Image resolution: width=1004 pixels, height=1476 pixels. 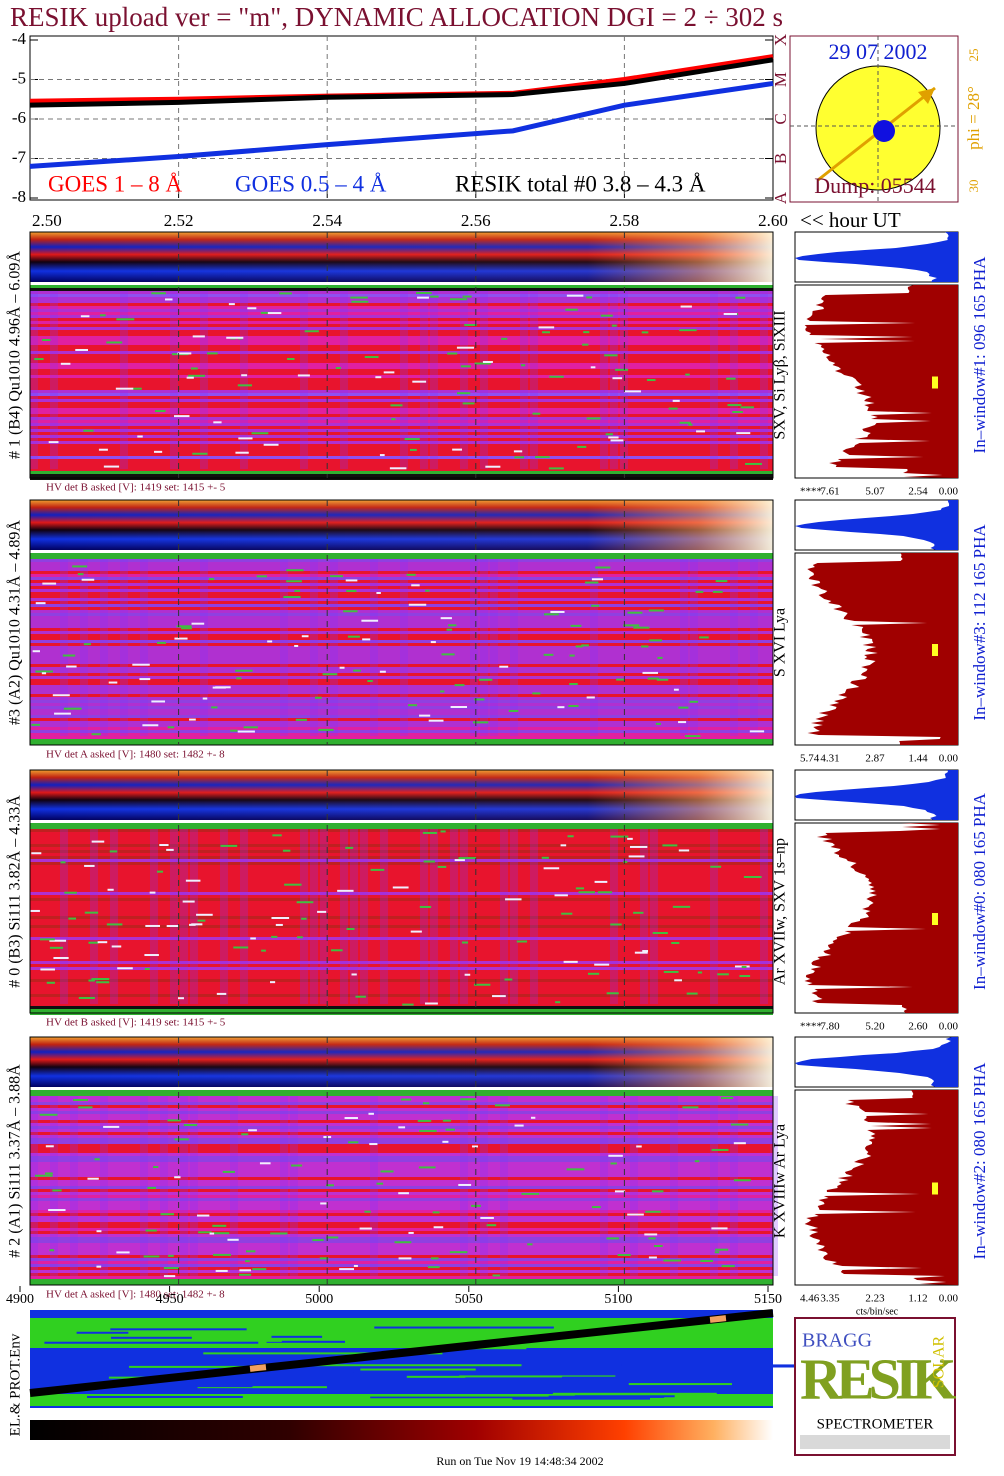 What do you see at coordinates (780, 374) in the screenshot?
I see `line-label: SXV, Si Lyβ, SiXIII` at bounding box center [780, 374].